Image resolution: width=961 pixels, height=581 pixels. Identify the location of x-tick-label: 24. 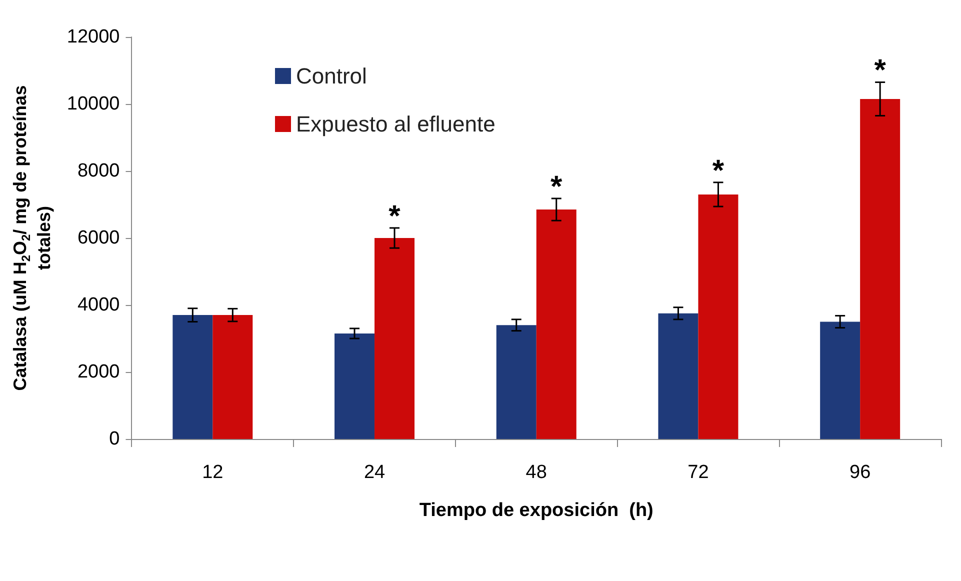
(375, 472).